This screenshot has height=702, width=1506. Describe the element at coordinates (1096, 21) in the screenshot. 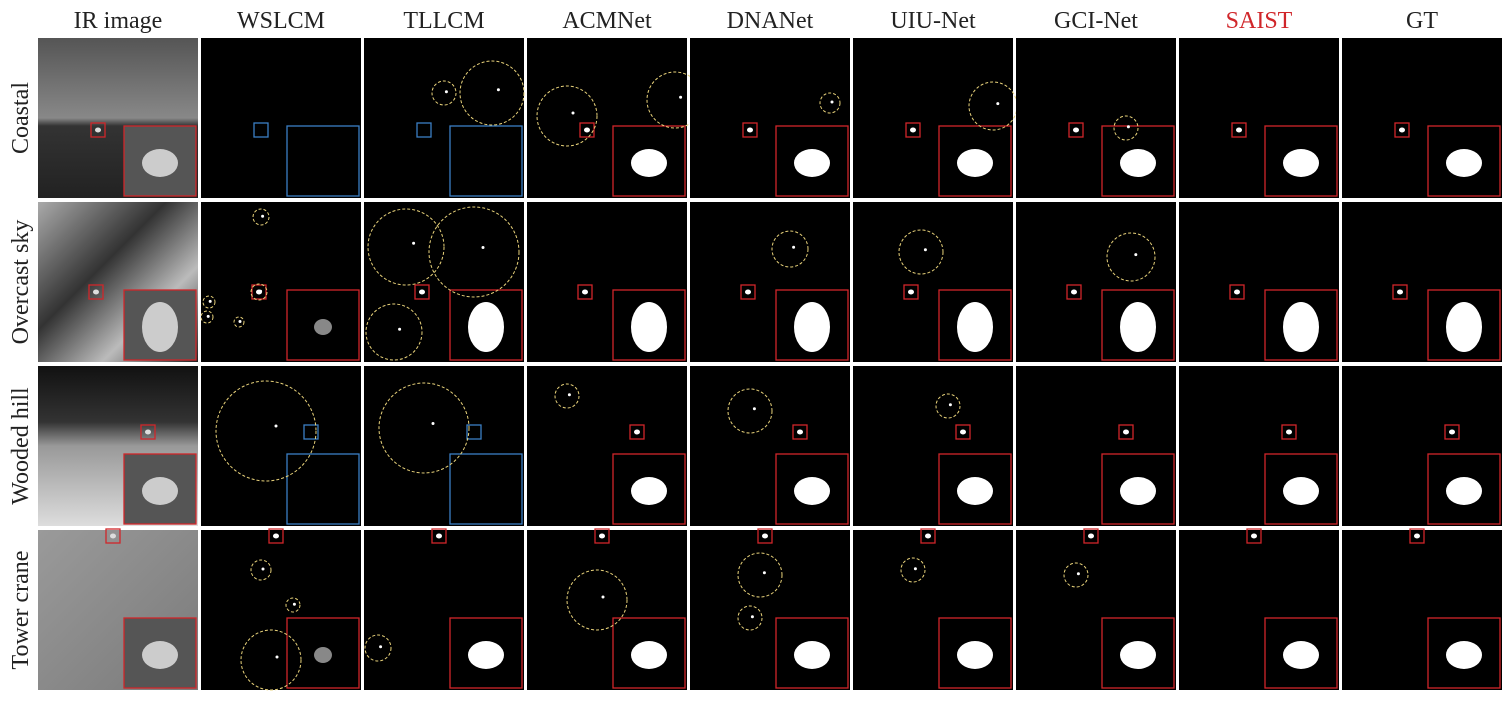

I see `column-header: GCI-Net` at that location.